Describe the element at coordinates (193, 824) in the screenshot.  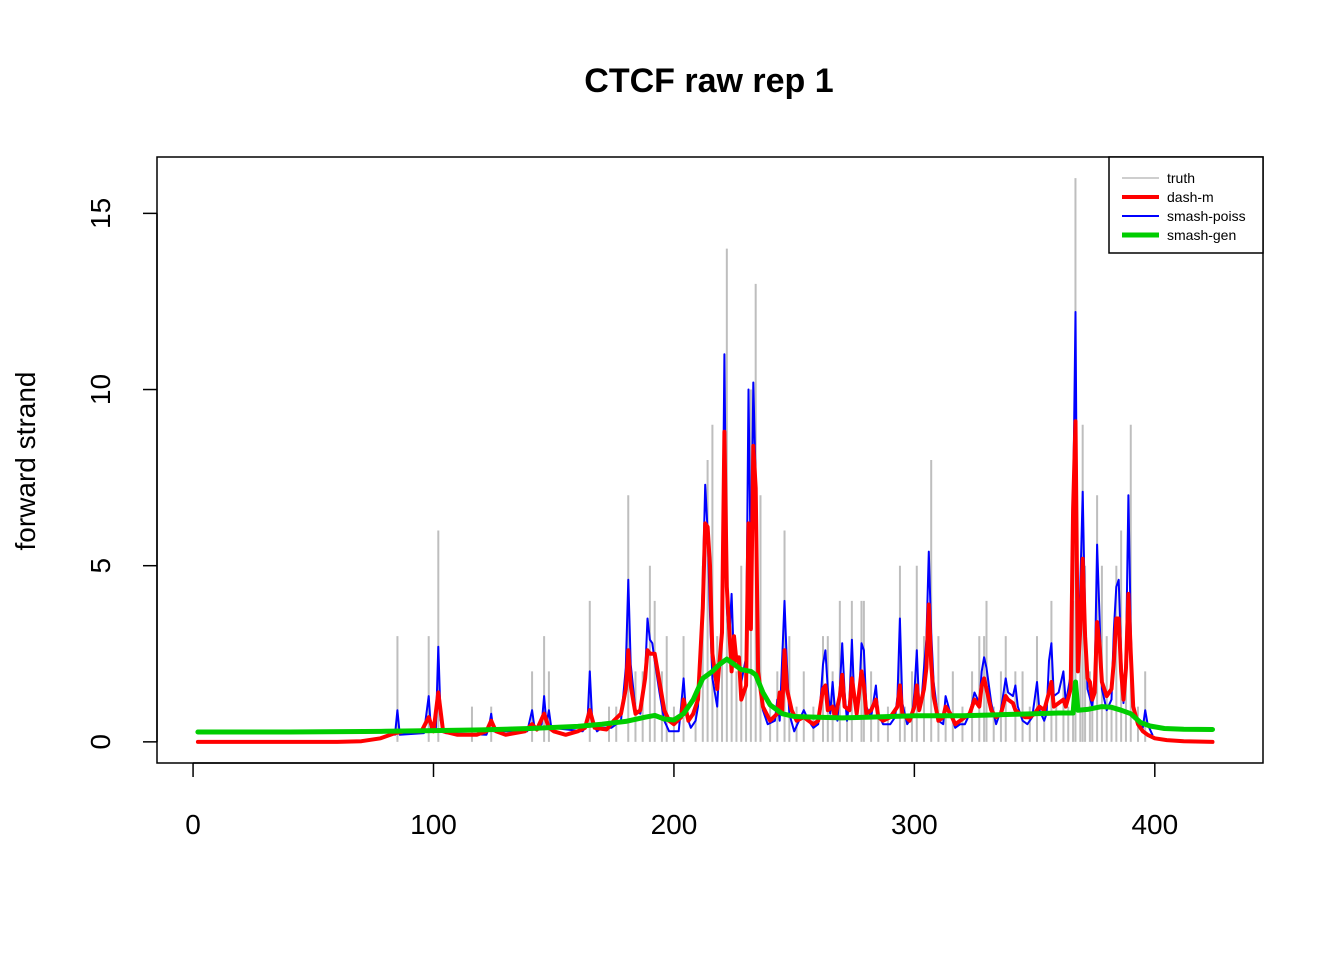
I see `x-tick-label: 0` at that location.